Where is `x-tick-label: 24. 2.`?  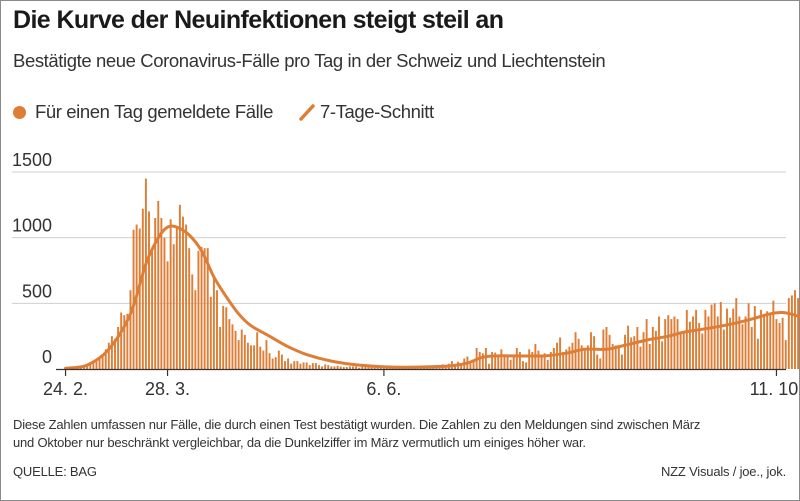
x-tick-label: 24. 2. is located at coordinates (65, 389).